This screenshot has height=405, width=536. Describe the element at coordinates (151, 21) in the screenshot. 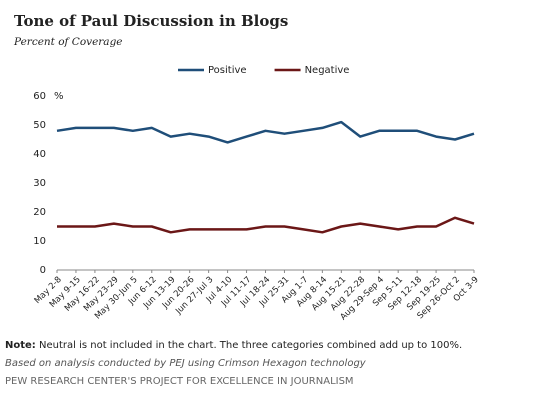

I see `chart-title: Tone of Paul Discussion in Blogs` at that location.